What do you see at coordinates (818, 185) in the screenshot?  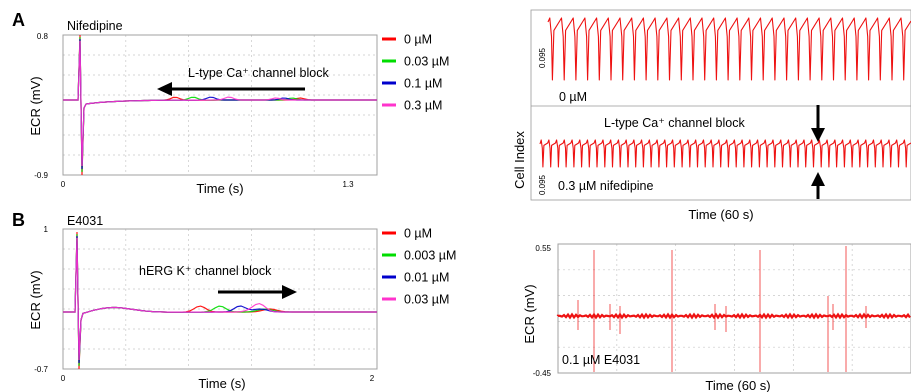 I see `arrow-up-cell-index` at bounding box center [818, 185].